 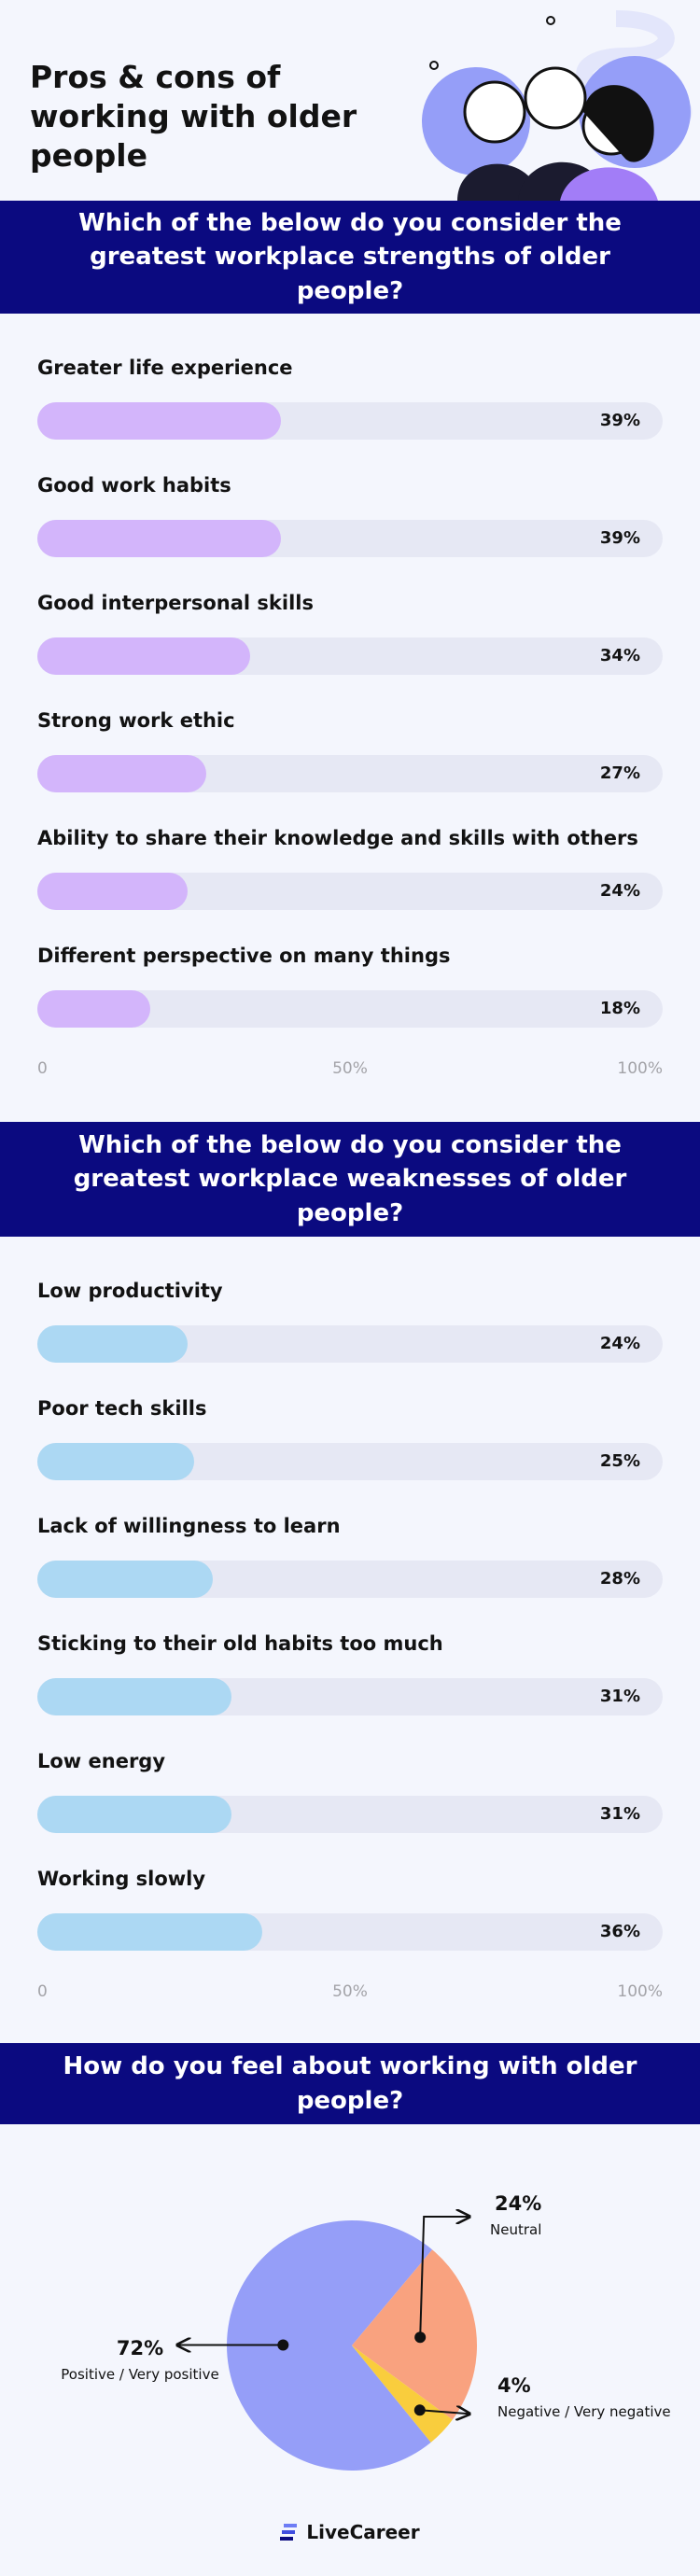 What do you see at coordinates (584, 2411) in the screenshot?
I see `category-label: Negative / Very negative` at bounding box center [584, 2411].